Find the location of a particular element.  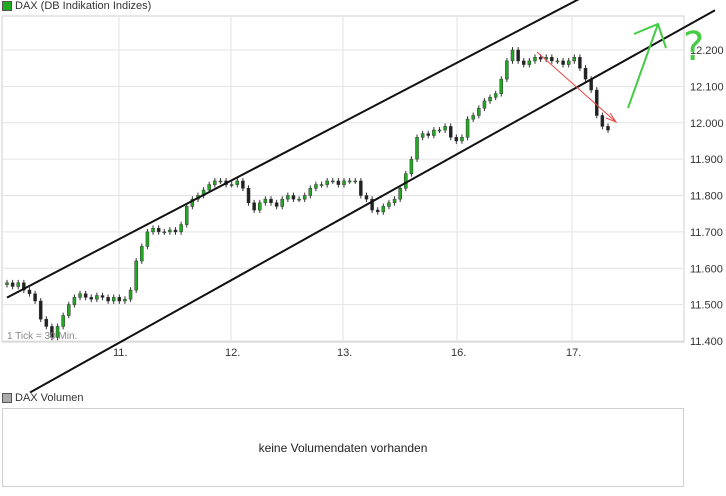

volume-legend: DAX Volumen is located at coordinates (42, 398).